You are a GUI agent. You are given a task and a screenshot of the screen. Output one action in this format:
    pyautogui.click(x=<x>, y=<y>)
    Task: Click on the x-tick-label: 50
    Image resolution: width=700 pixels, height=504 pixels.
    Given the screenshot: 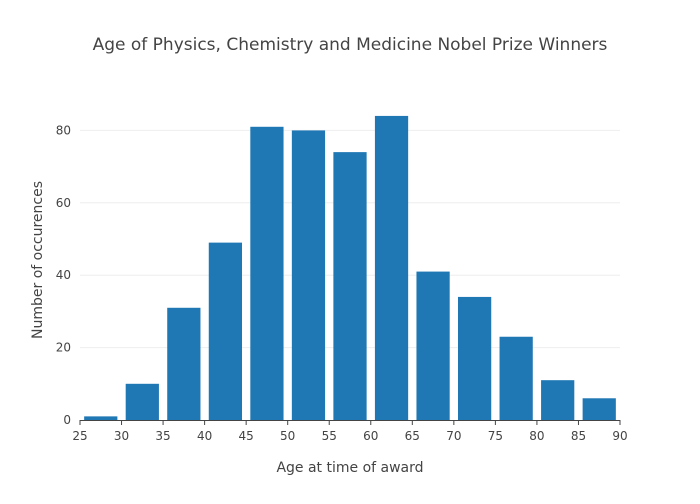 What is the action you would take?
    pyautogui.click(x=287, y=436)
    